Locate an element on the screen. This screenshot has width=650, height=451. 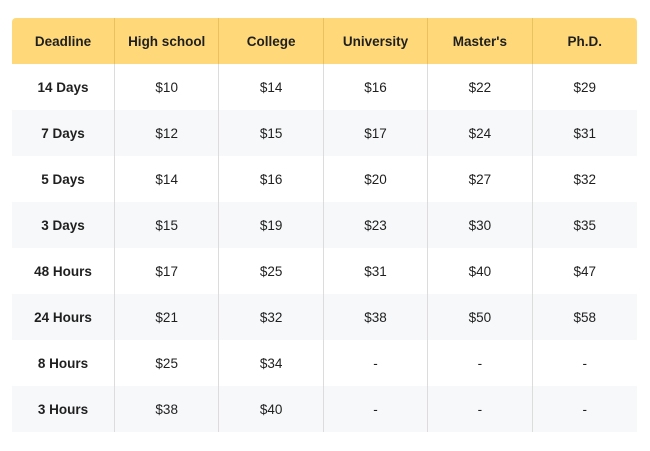
header-deadline: Deadline is located at coordinates (63, 41).